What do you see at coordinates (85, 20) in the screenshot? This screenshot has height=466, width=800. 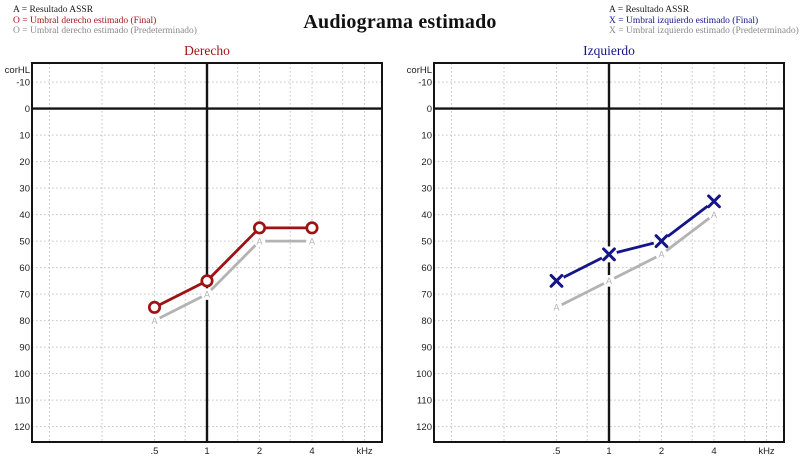 I see `legend-item-final-threshold: O = Umbral derecho estimado (Final)` at bounding box center [85, 20].